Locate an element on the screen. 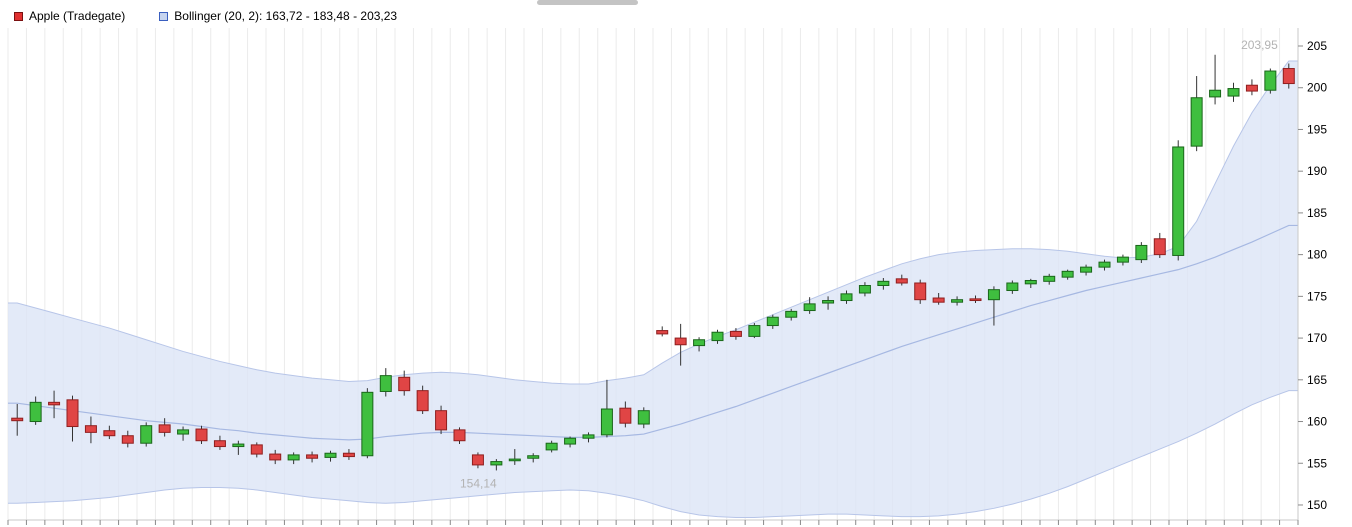  y-axis-label: 185 is located at coordinates (1317, 213).